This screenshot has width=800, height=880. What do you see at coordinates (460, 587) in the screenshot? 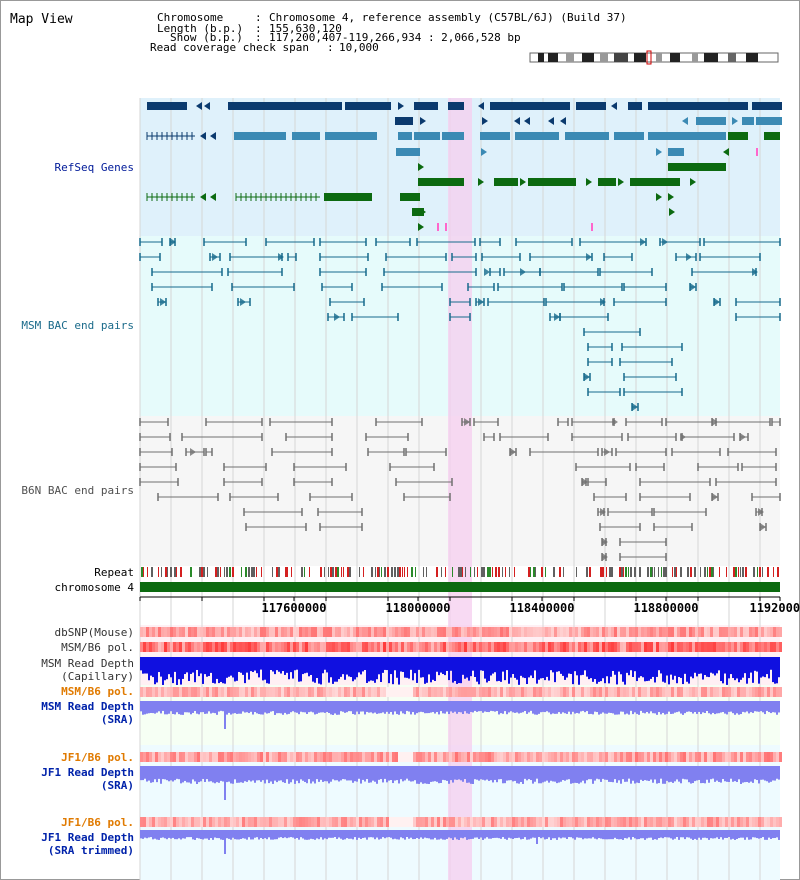
I see `chromosome-bar` at bounding box center [460, 587].